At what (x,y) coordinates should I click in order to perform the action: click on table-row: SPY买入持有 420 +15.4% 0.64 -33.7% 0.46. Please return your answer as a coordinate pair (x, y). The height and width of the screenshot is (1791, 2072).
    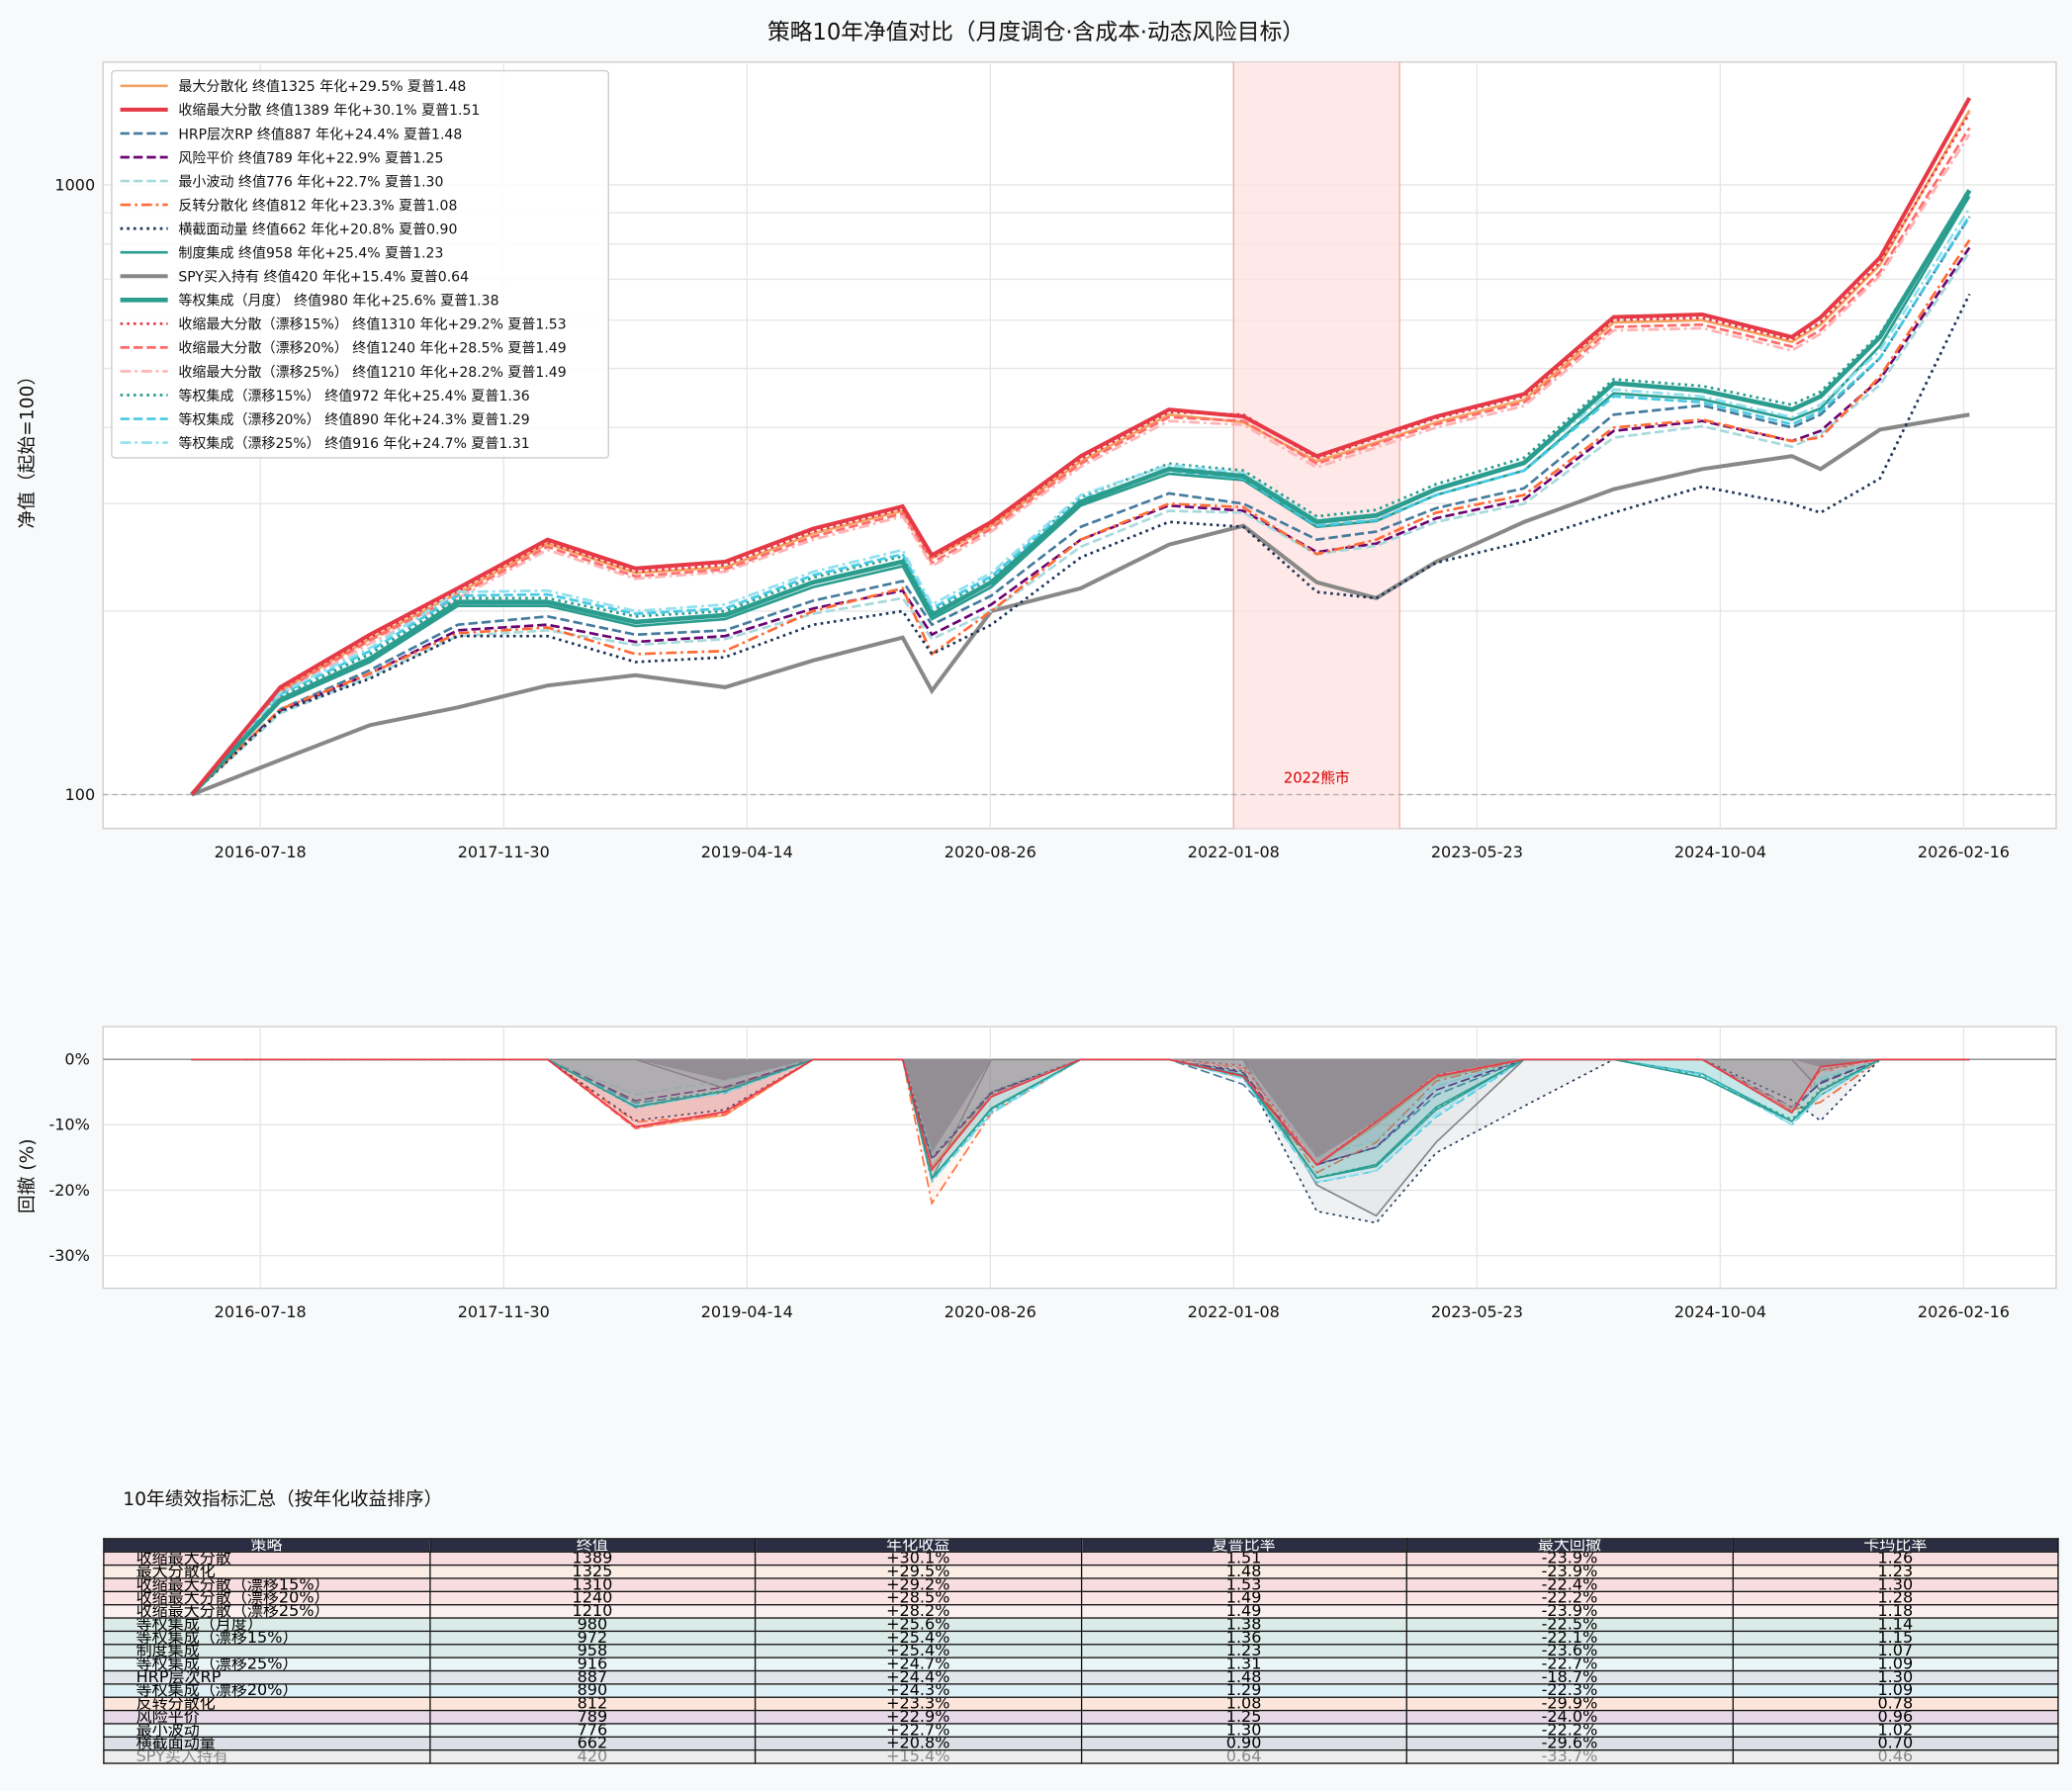
    Looking at the image, I should click on (1081, 1756).